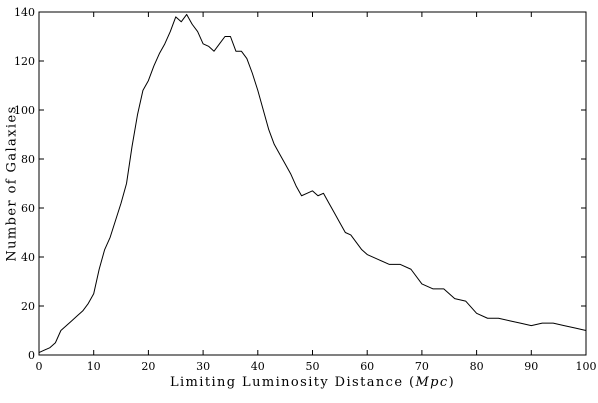 This screenshot has width=598, height=403. I want to click on x-axis-title-text: Limiting Luminosity Distance (, so click(292, 382).